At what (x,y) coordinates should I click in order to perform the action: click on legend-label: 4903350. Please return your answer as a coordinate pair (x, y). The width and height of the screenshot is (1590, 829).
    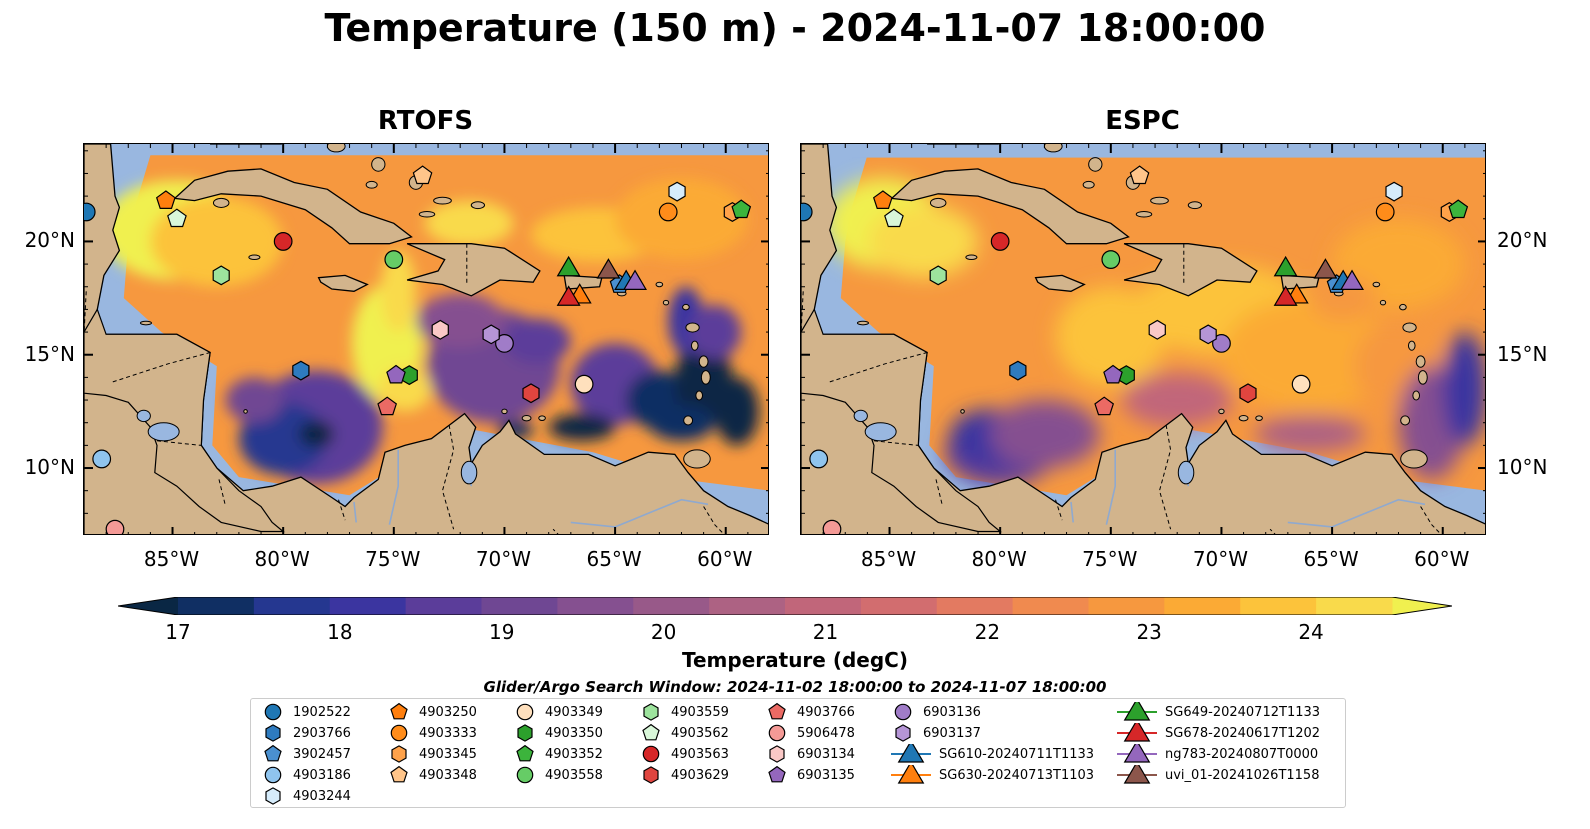
    Looking at the image, I should click on (574, 733).